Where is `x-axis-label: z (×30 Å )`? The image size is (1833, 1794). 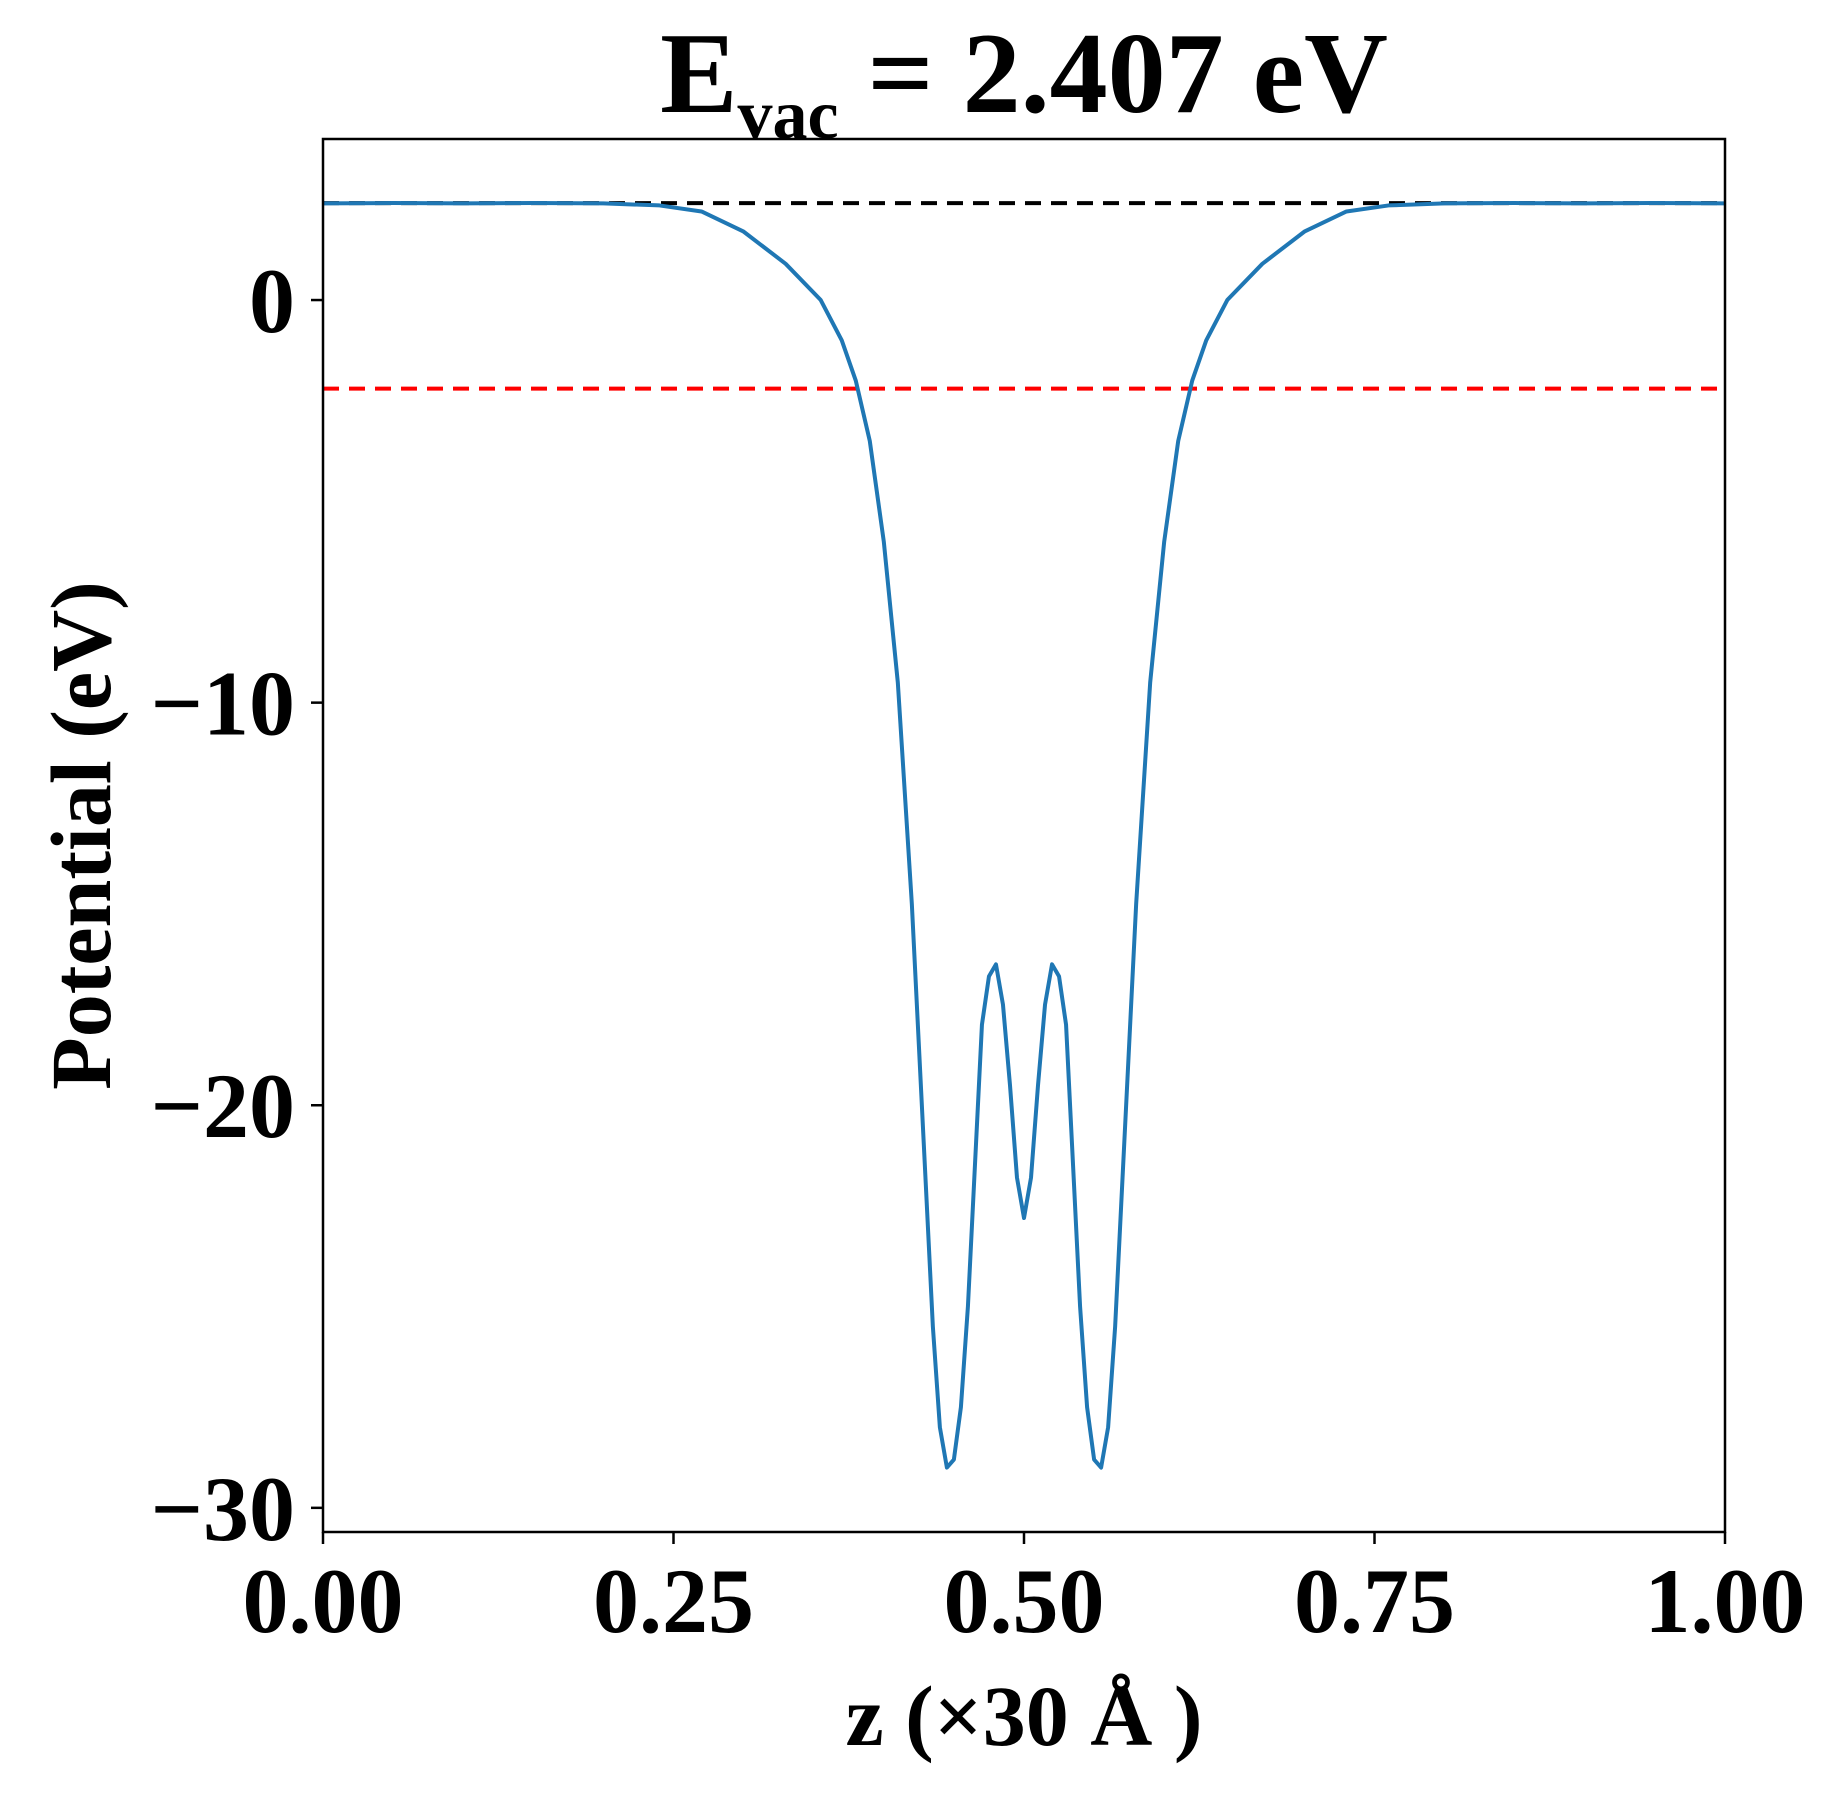 x-axis-label: z (×30 Å ) is located at coordinates (1023, 1716).